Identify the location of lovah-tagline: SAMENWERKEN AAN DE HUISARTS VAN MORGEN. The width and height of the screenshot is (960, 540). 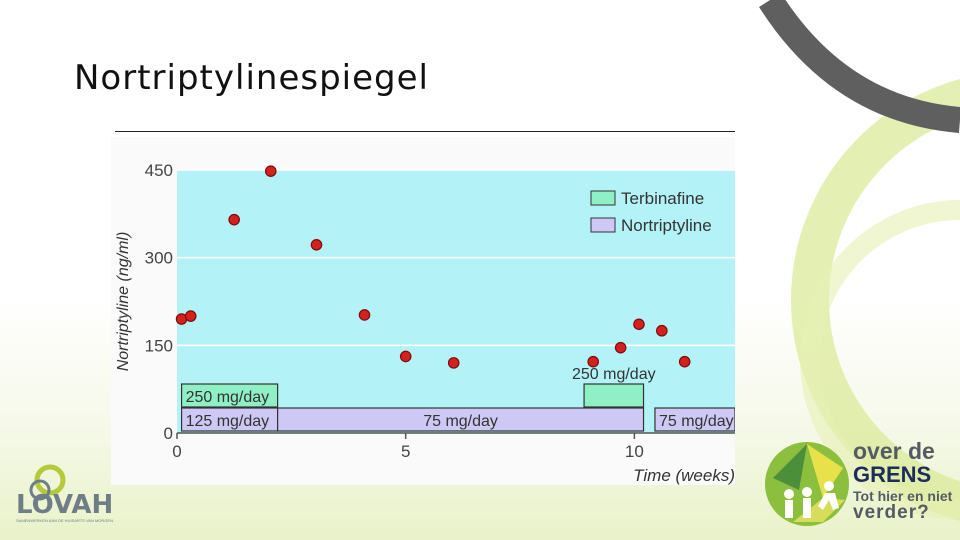
(64, 520).